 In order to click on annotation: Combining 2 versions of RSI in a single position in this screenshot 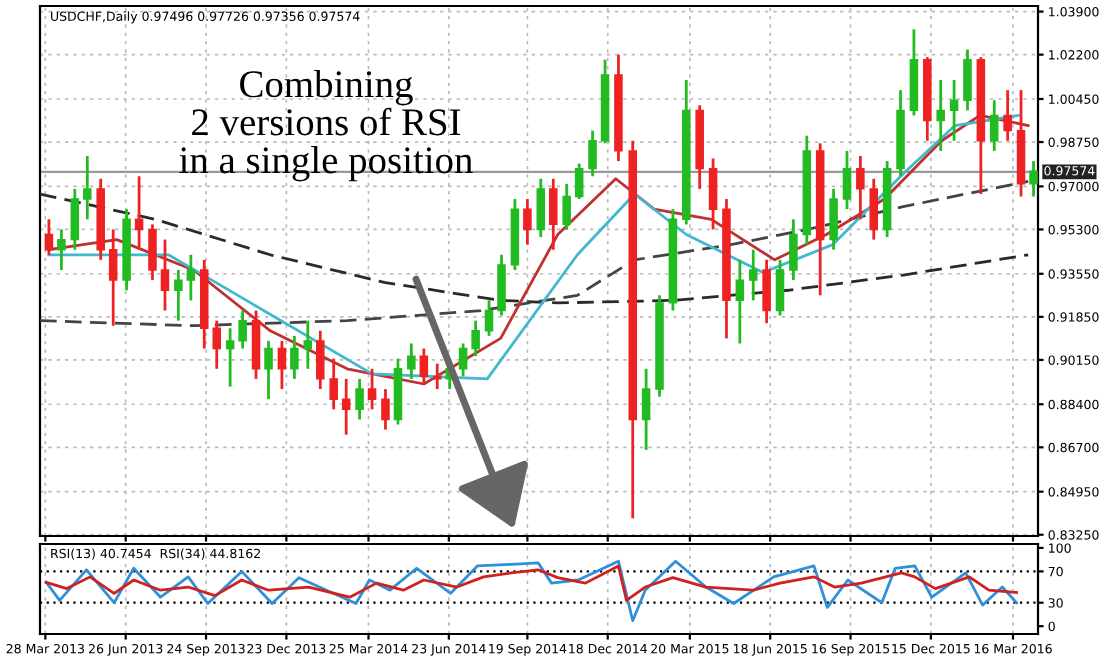, I will do `click(326, 126)`.